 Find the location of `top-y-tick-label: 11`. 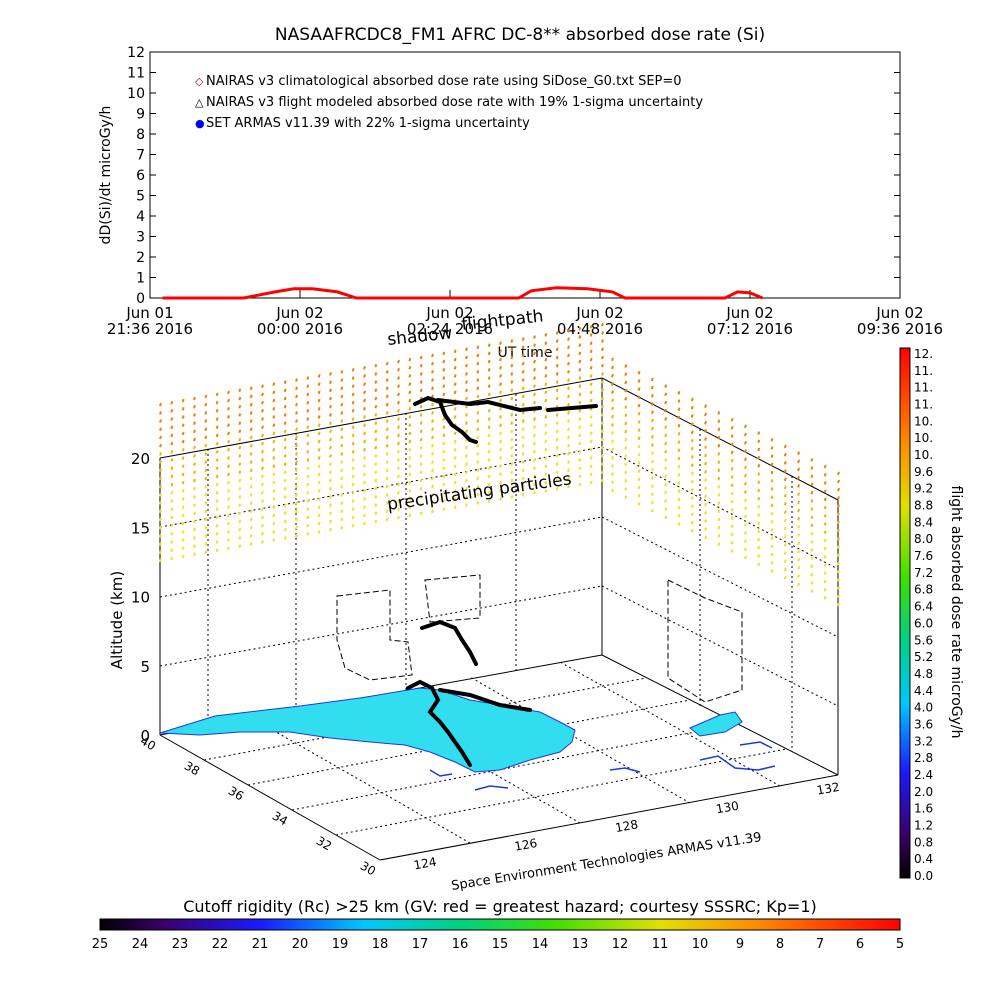

top-y-tick-label: 11 is located at coordinates (136, 74).